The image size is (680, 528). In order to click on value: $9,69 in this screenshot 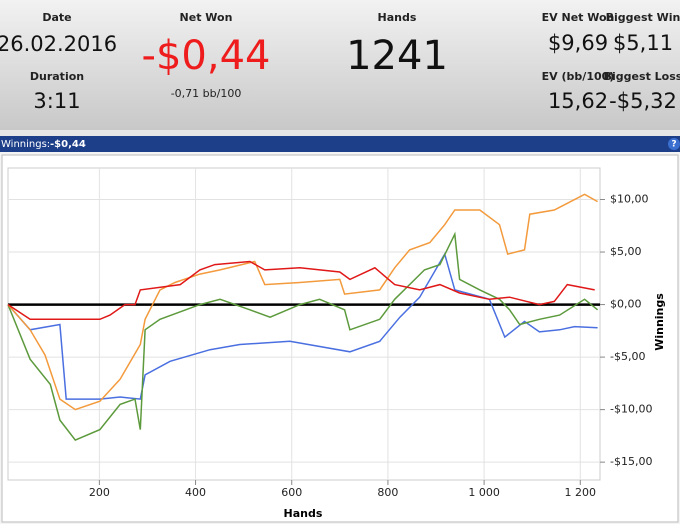, I will do `click(578, 43)`.